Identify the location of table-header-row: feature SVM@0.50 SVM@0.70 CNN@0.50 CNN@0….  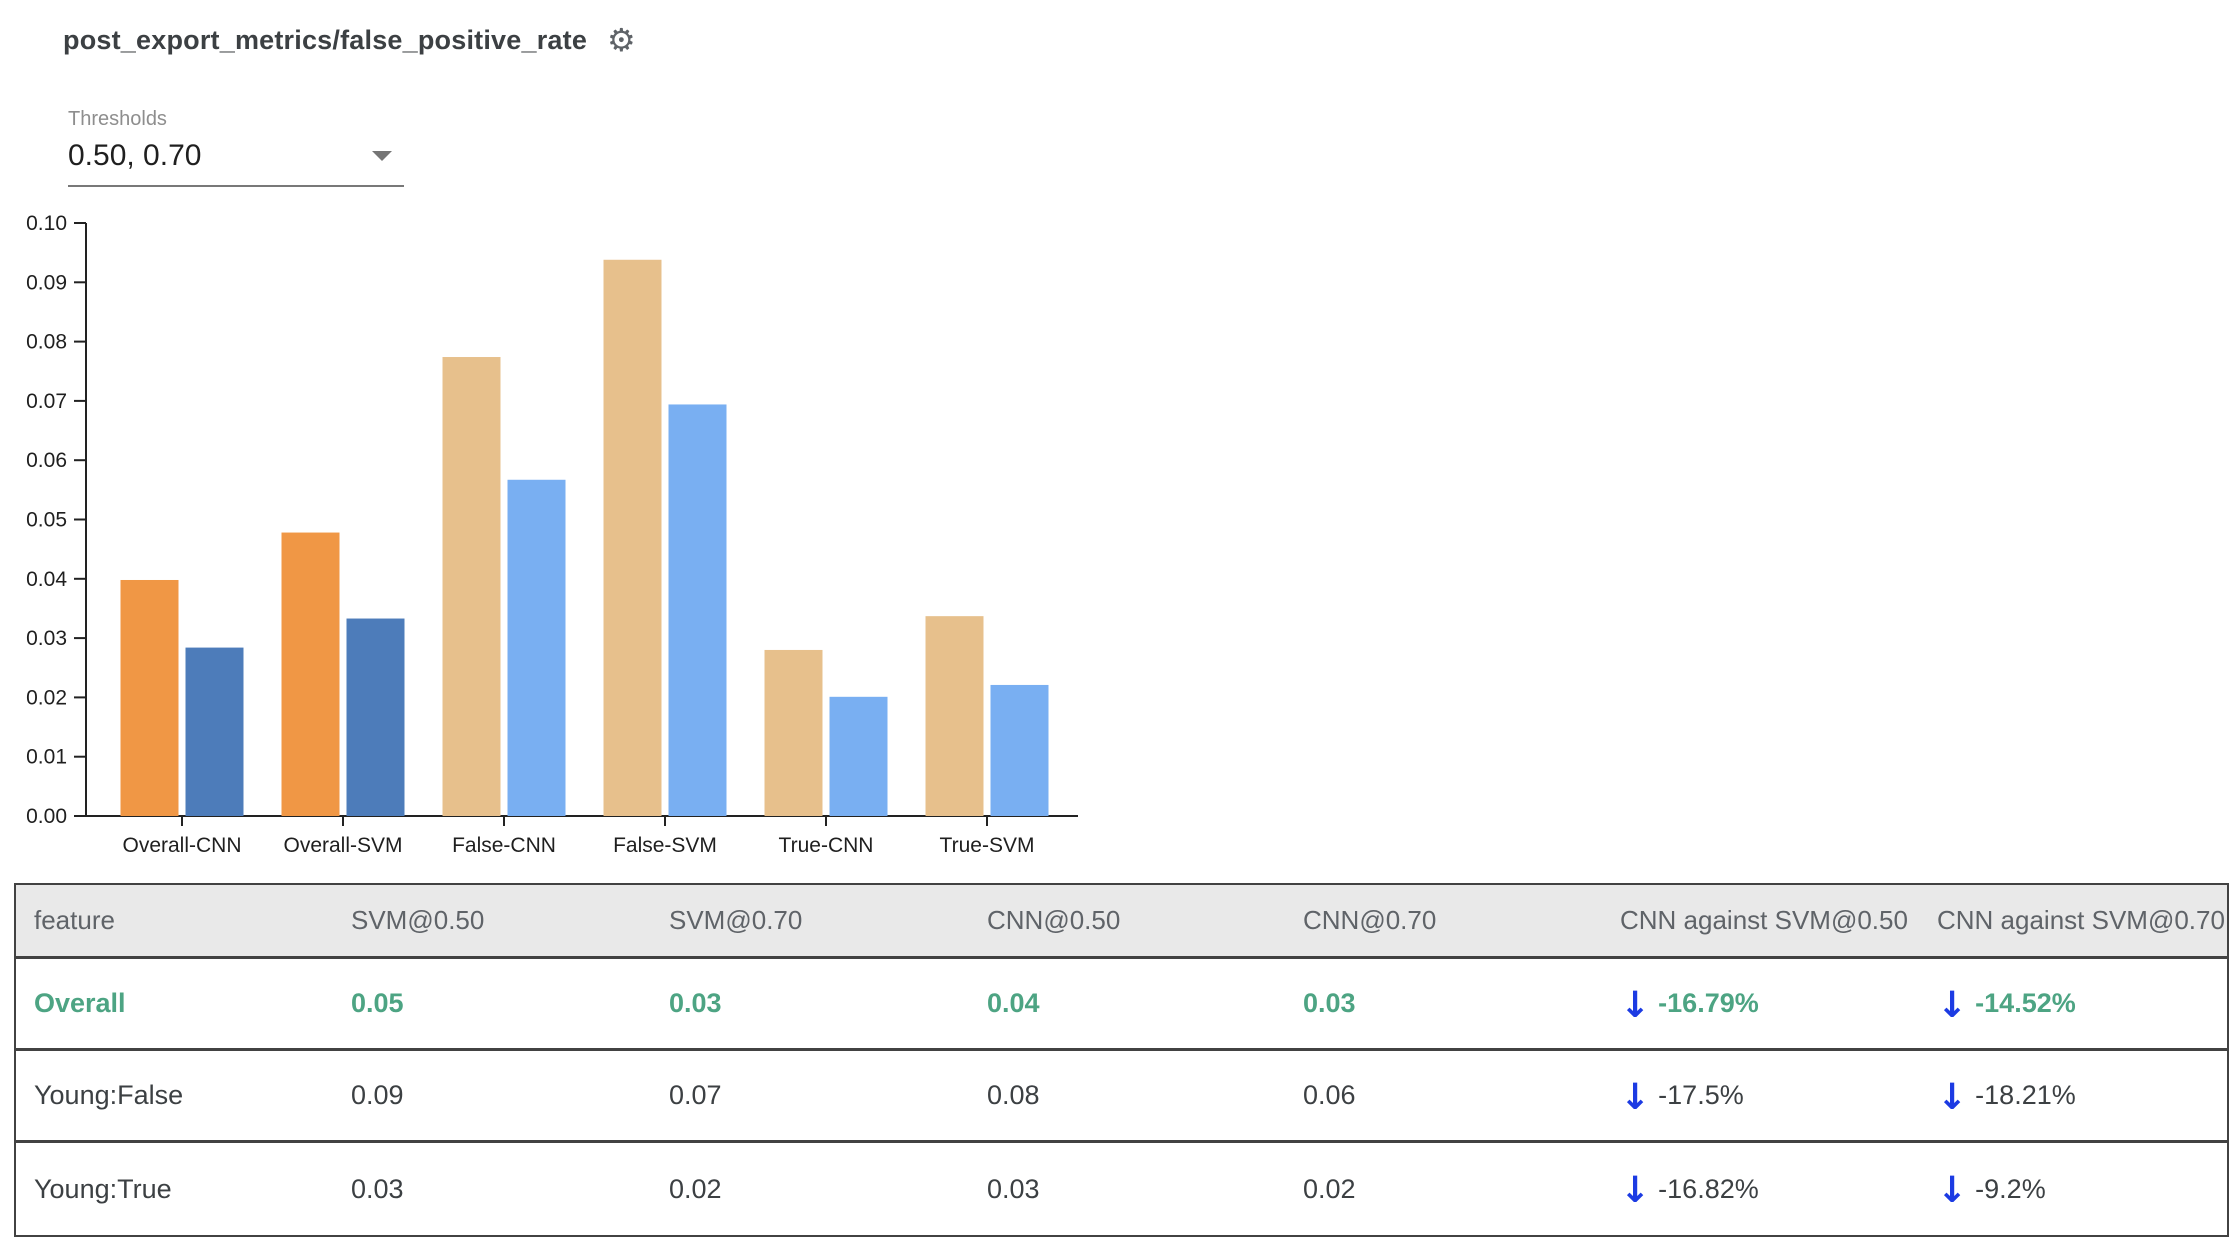
(1121, 922).